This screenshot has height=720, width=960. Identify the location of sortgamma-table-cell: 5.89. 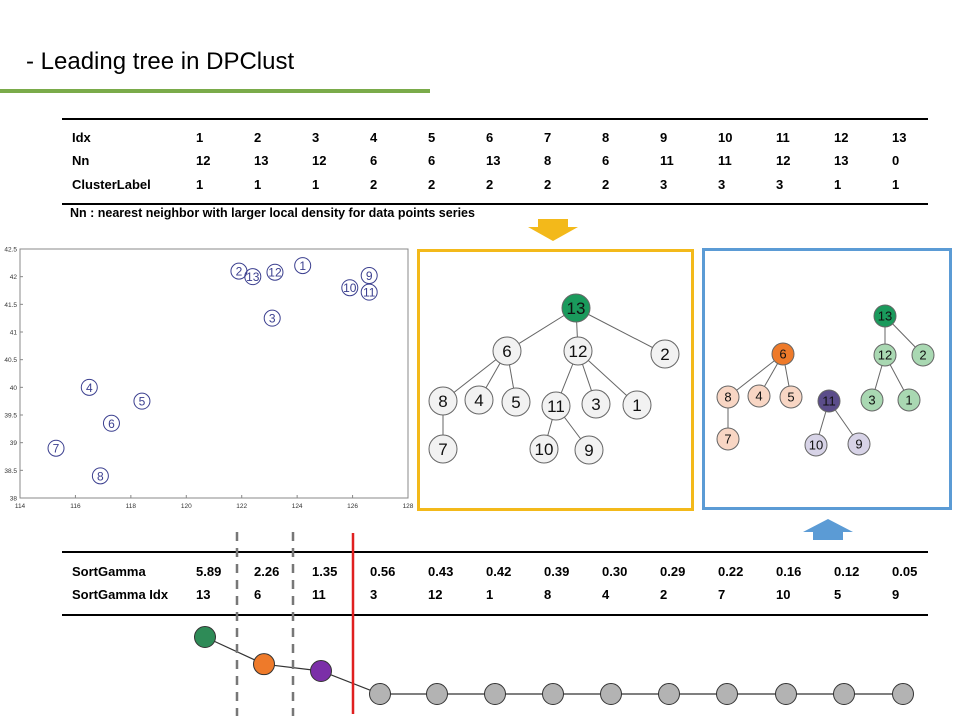
(209, 571).